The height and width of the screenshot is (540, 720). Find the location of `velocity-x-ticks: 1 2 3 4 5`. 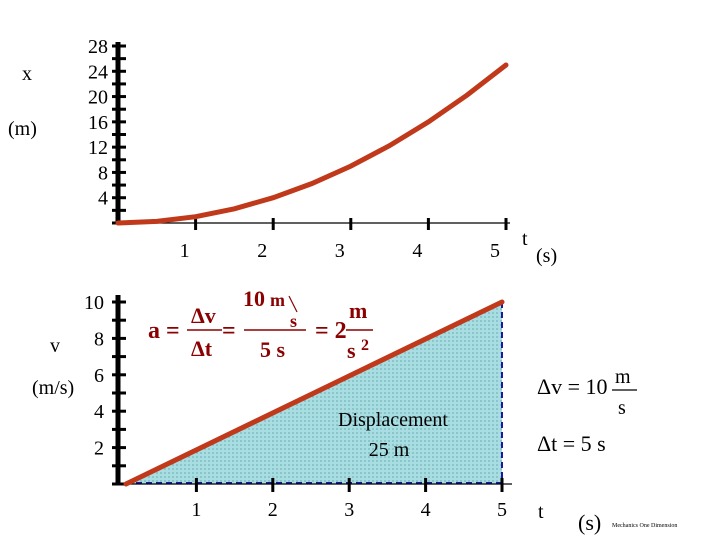

velocity-x-ticks: 1 2 3 4 5 is located at coordinates (349, 499).